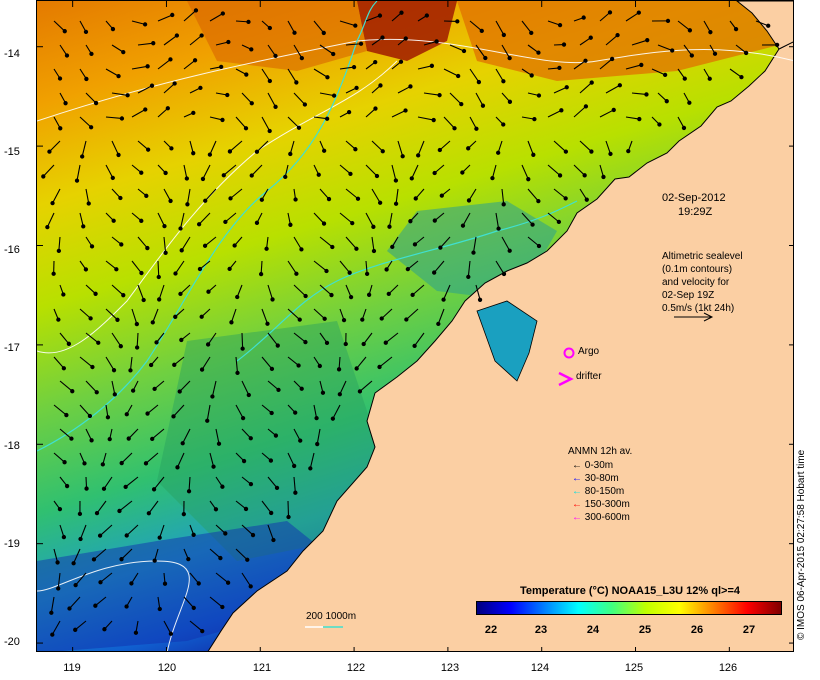 Image resolution: width=820 pixels, height=680 pixels. What do you see at coordinates (589, 351) in the screenshot?
I see `argo-label: Argo` at bounding box center [589, 351].